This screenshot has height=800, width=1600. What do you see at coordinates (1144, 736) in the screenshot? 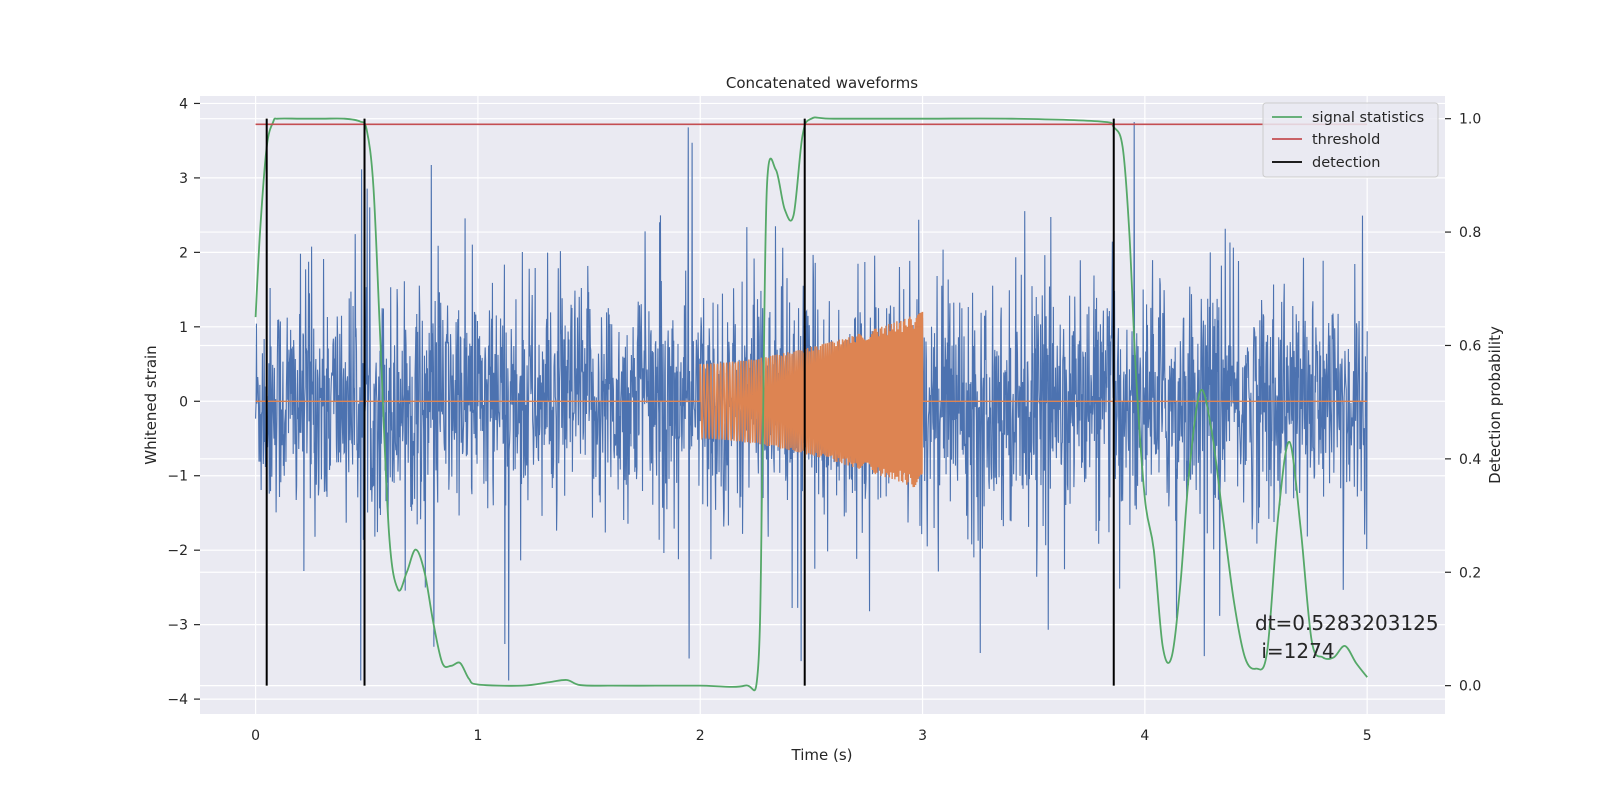
I see `x-tick-label: 4` at bounding box center [1144, 736].